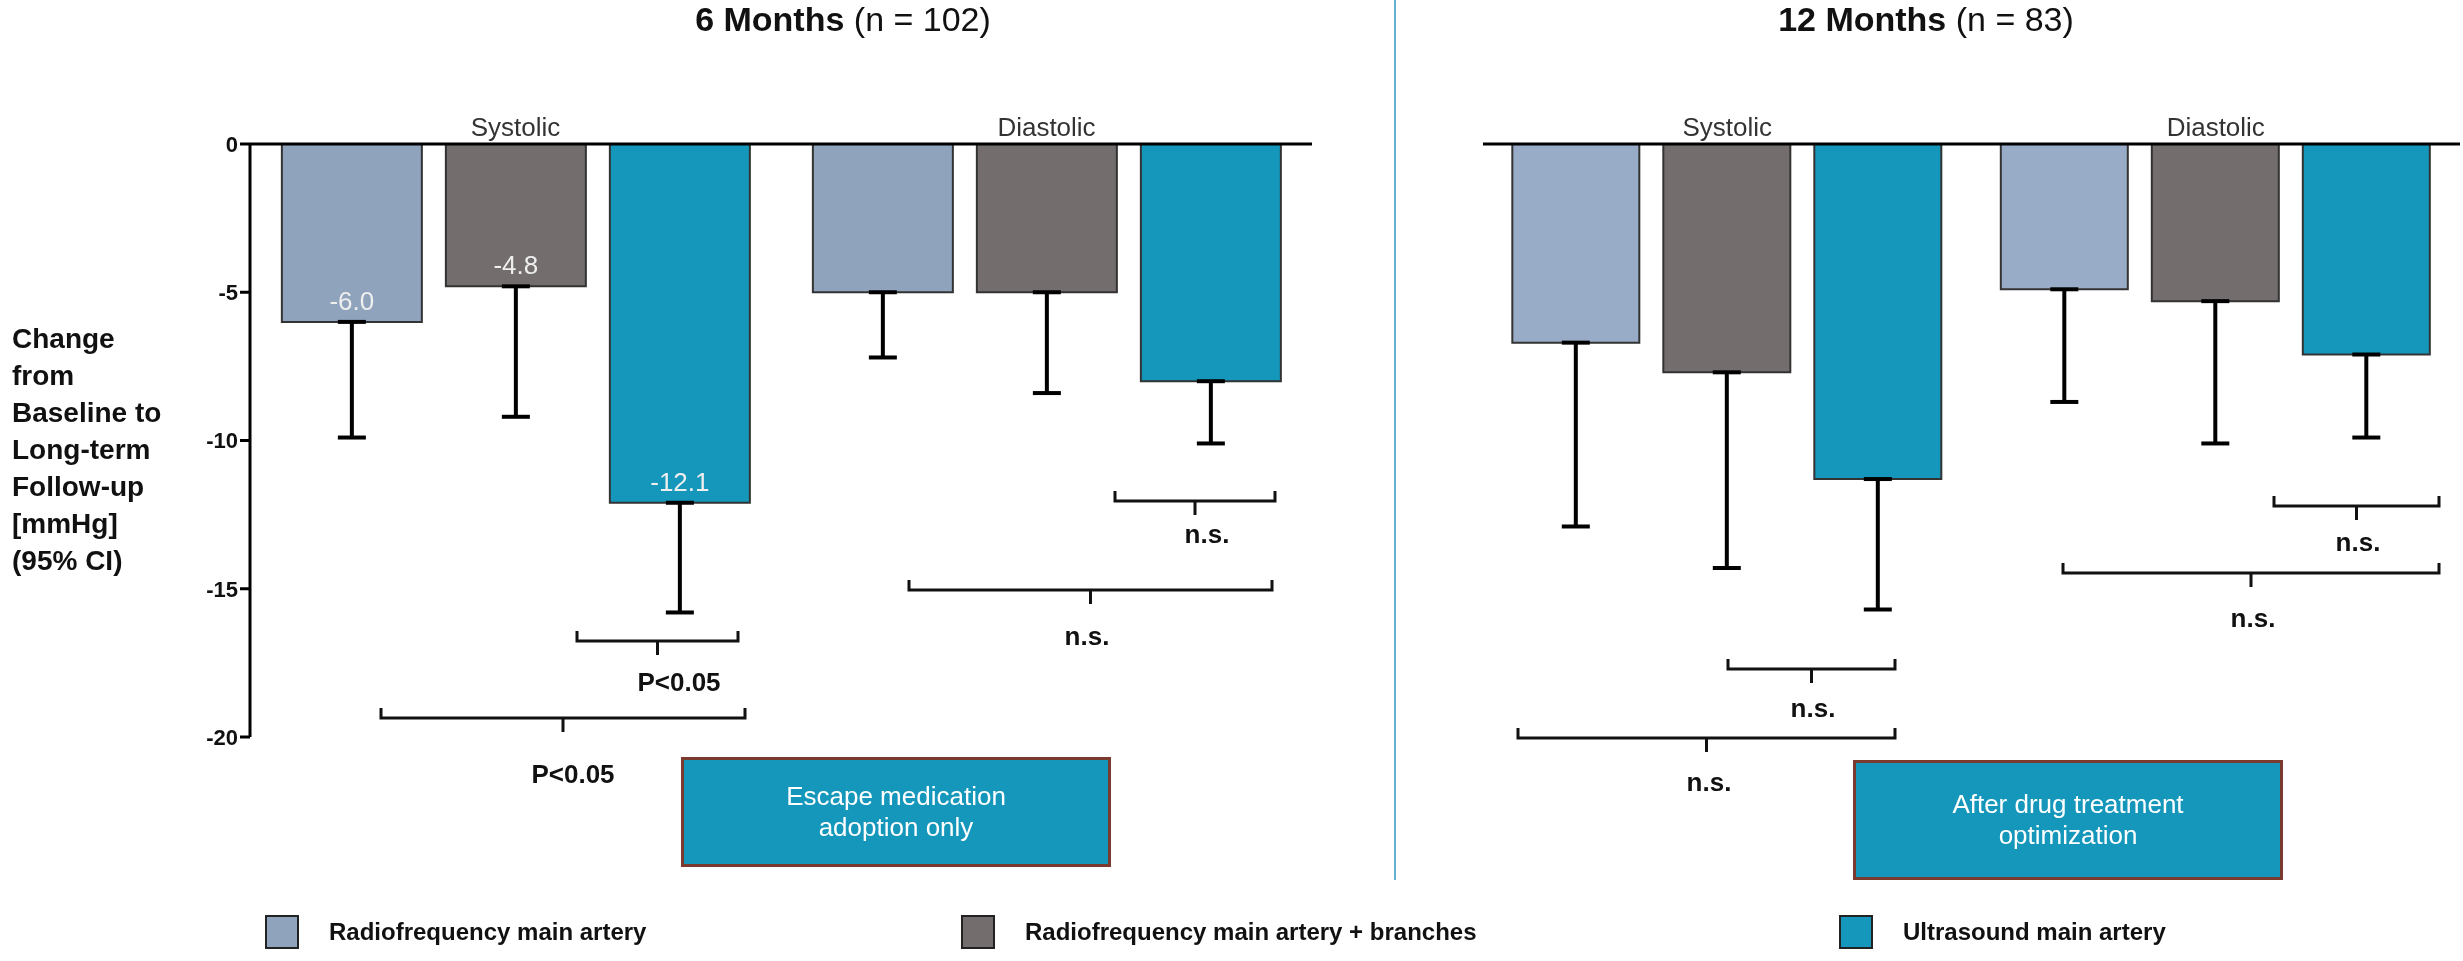 This screenshot has height=961, width=2463. Describe the element at coordinates (231, 144) in the screenshot. I see `y-tick-label: 0` at that location.